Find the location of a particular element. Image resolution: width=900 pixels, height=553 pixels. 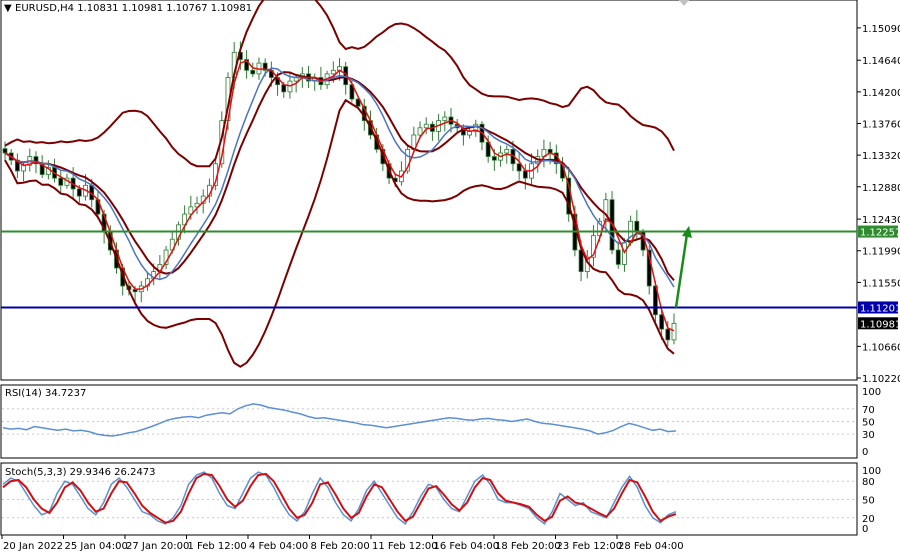

stoch-main-line is located at coordinates (339, 498).